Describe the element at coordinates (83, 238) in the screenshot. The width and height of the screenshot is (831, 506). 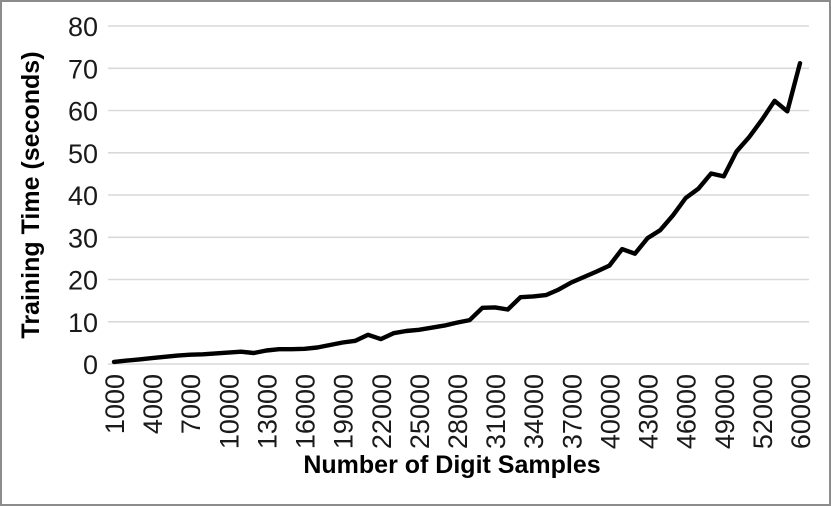
I see `y-tick-label: 30` at that location.